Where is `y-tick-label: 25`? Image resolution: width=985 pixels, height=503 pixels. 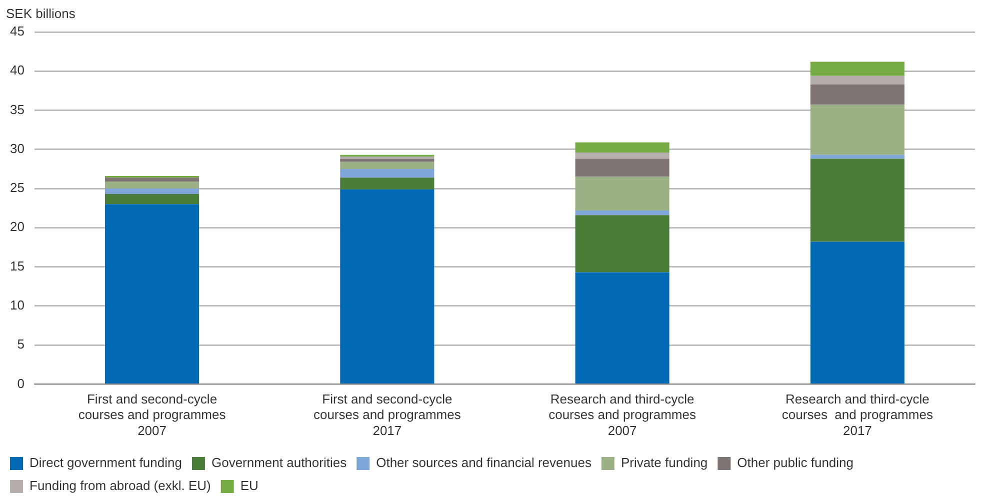
y-tick-label: 25 is located at coordinates (17, 188).